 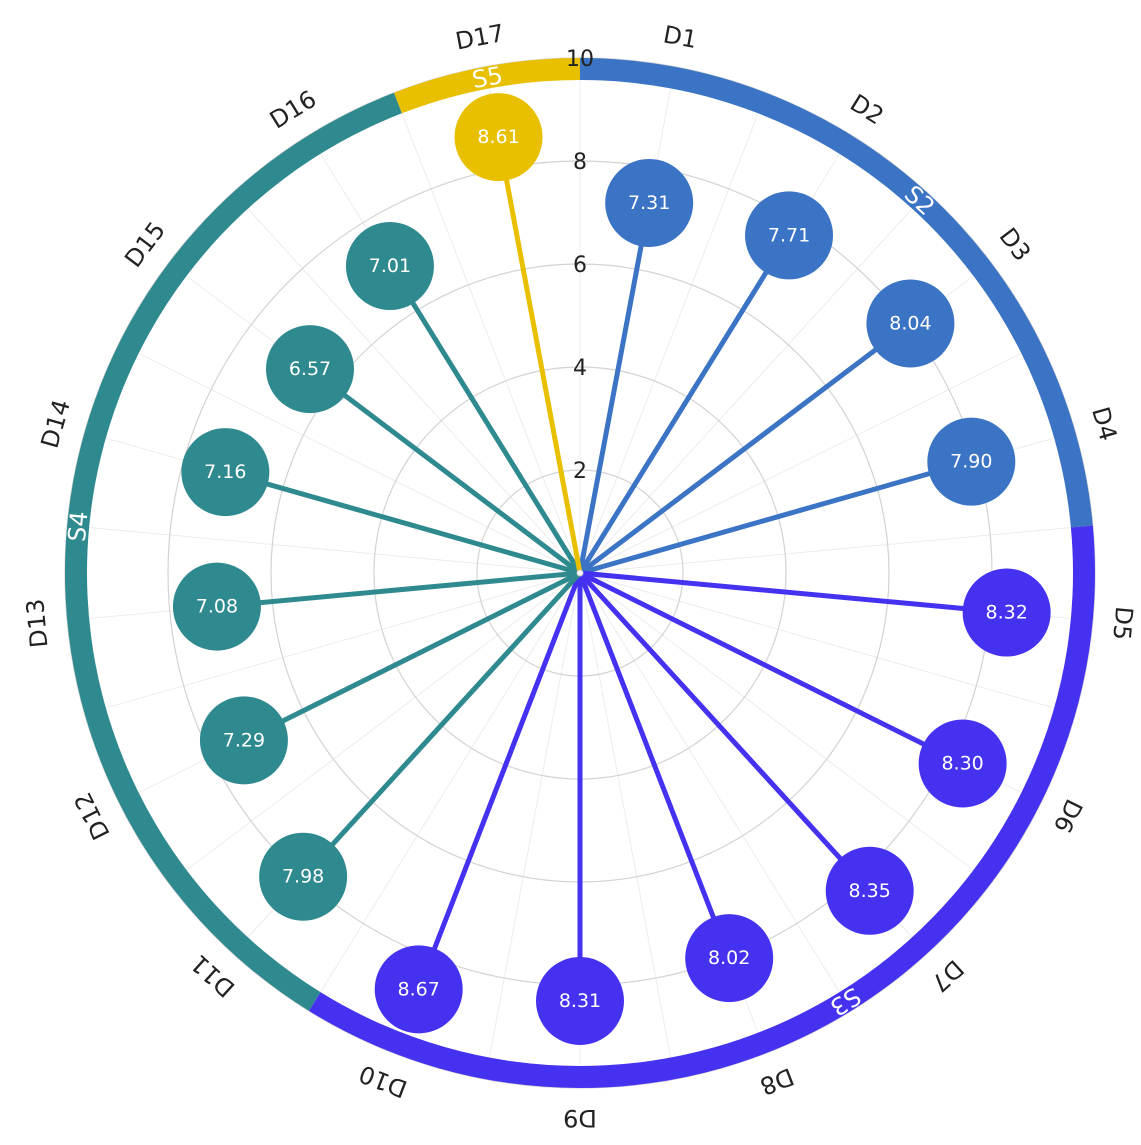 I want to click on category-label: D8, so click(x=777, y=1081).